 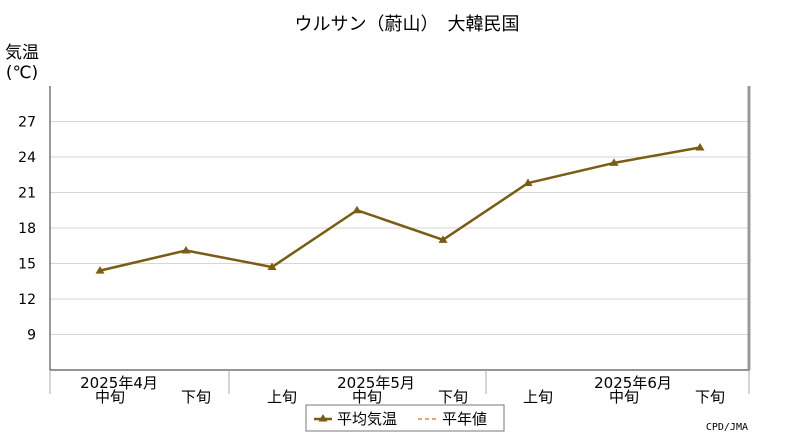 I want to click on legend-box, so click(x=405, y=418).